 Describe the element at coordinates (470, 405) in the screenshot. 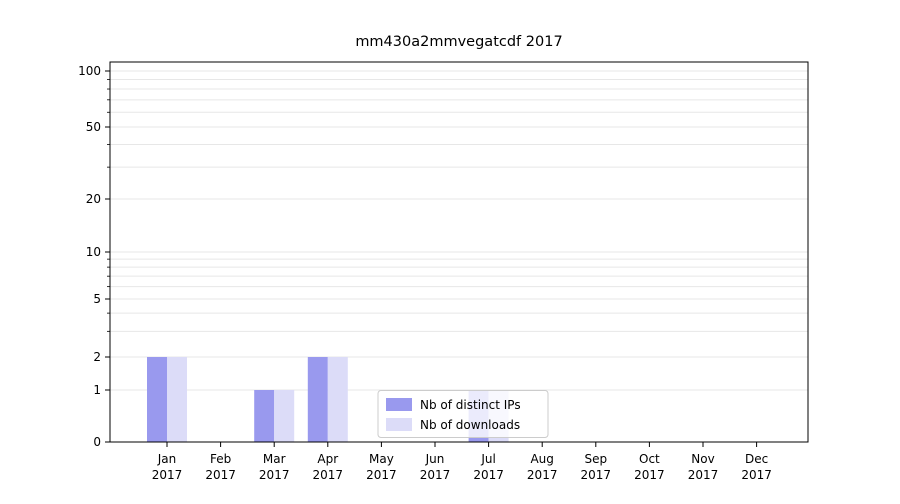

I see `legend-label: Nb of distinct IPs` at that location.